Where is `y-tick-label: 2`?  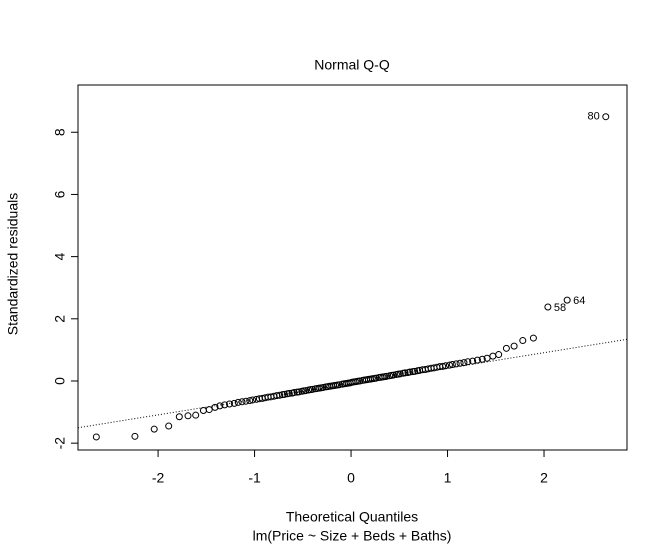
y-tick-label: 2 is located at coordinates (60, 319).